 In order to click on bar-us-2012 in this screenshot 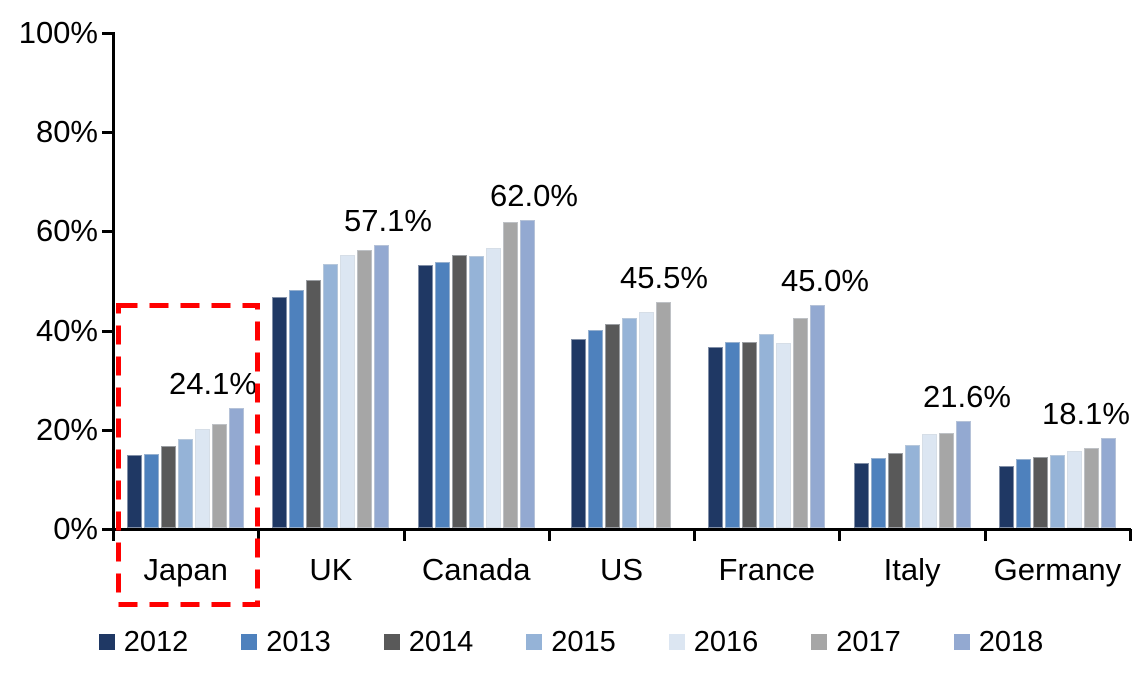, I will do `click(579, 433)`.